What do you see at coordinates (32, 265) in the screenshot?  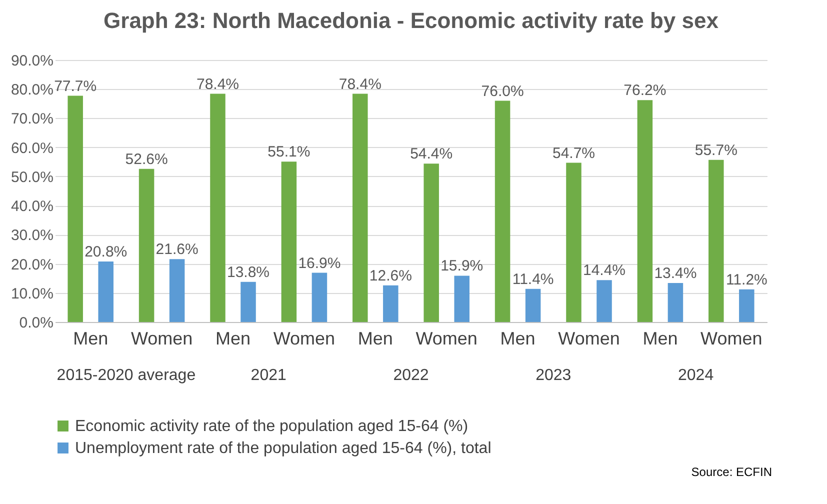 I see `y-tick-label: 20.0%` at bounding box center [32, 265].